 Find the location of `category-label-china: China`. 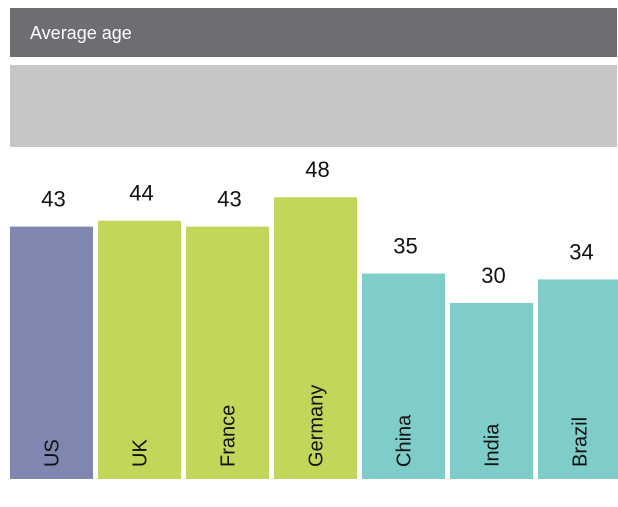

category-label-china: China is located at coordinates (405, 440).